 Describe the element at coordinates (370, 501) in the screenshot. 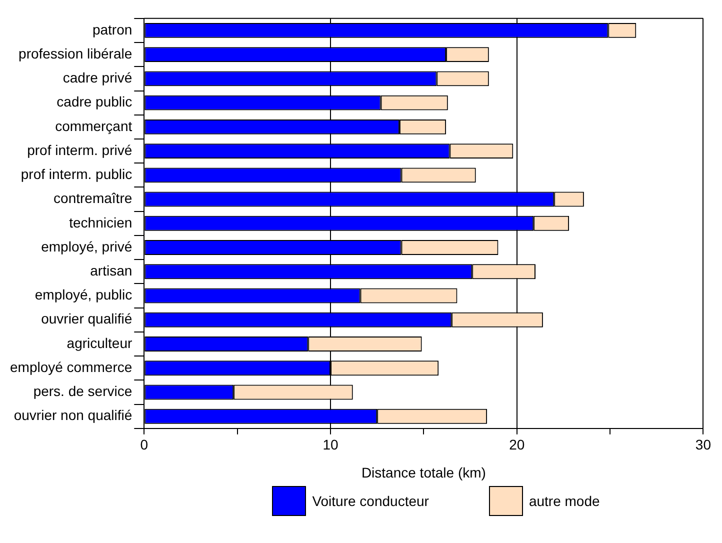

I see `legend-label: Voiture conducteur` at that location.